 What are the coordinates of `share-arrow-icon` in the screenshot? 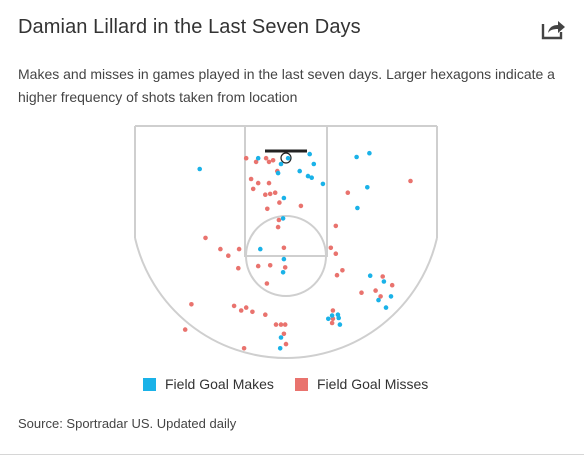 It's located at (554, 29).